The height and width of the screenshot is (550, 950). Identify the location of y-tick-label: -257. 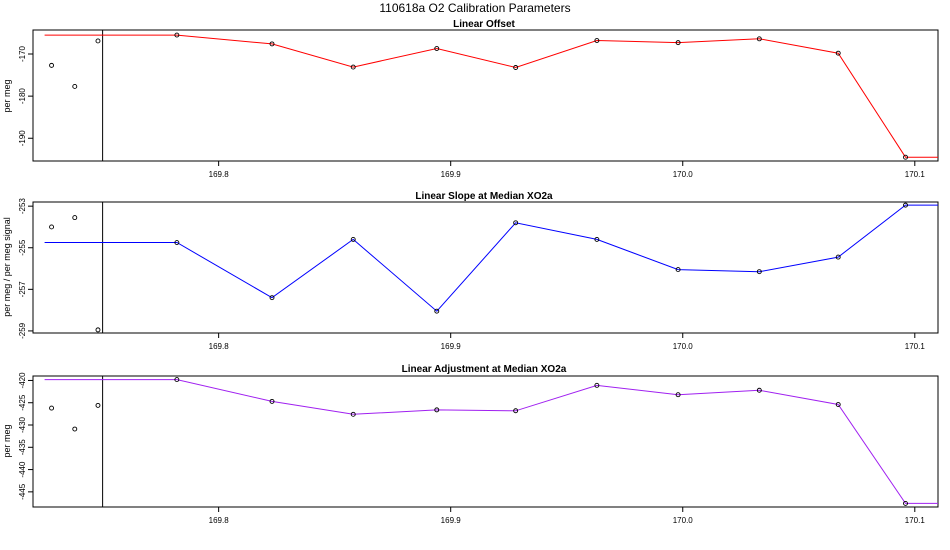
(22, 289).